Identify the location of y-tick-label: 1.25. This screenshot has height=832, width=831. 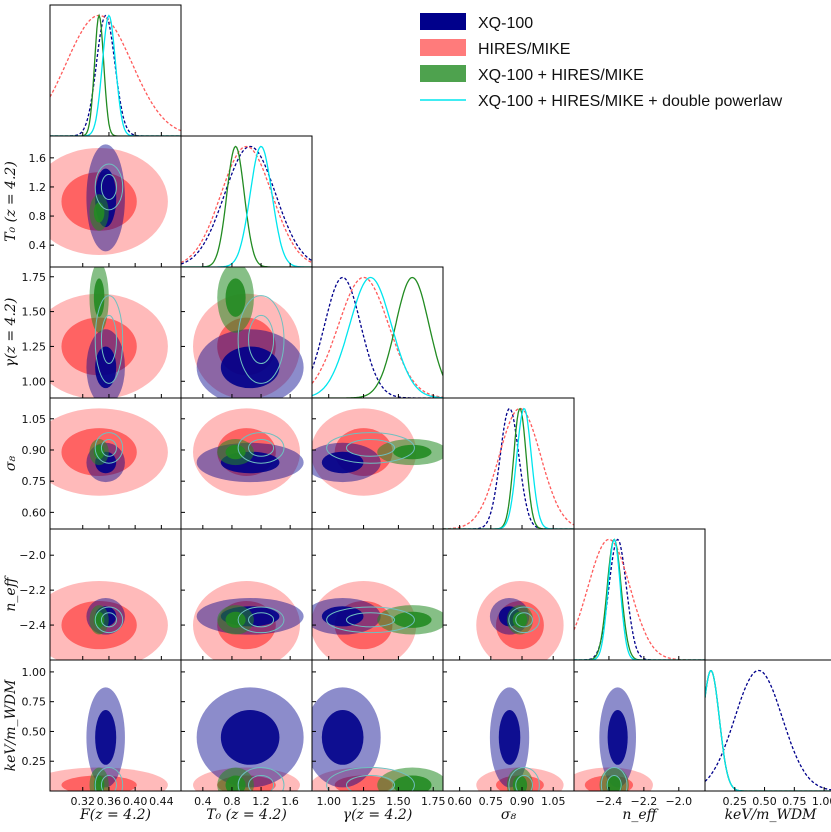
(34, 346).